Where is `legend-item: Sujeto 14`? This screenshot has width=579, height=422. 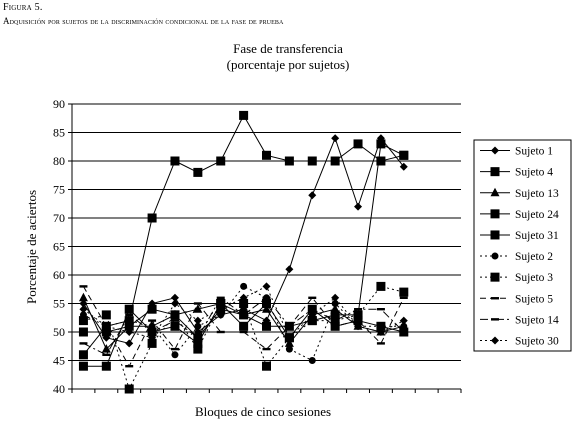
legend-item: Sujeto 14 is located at coordinates (519, 320).